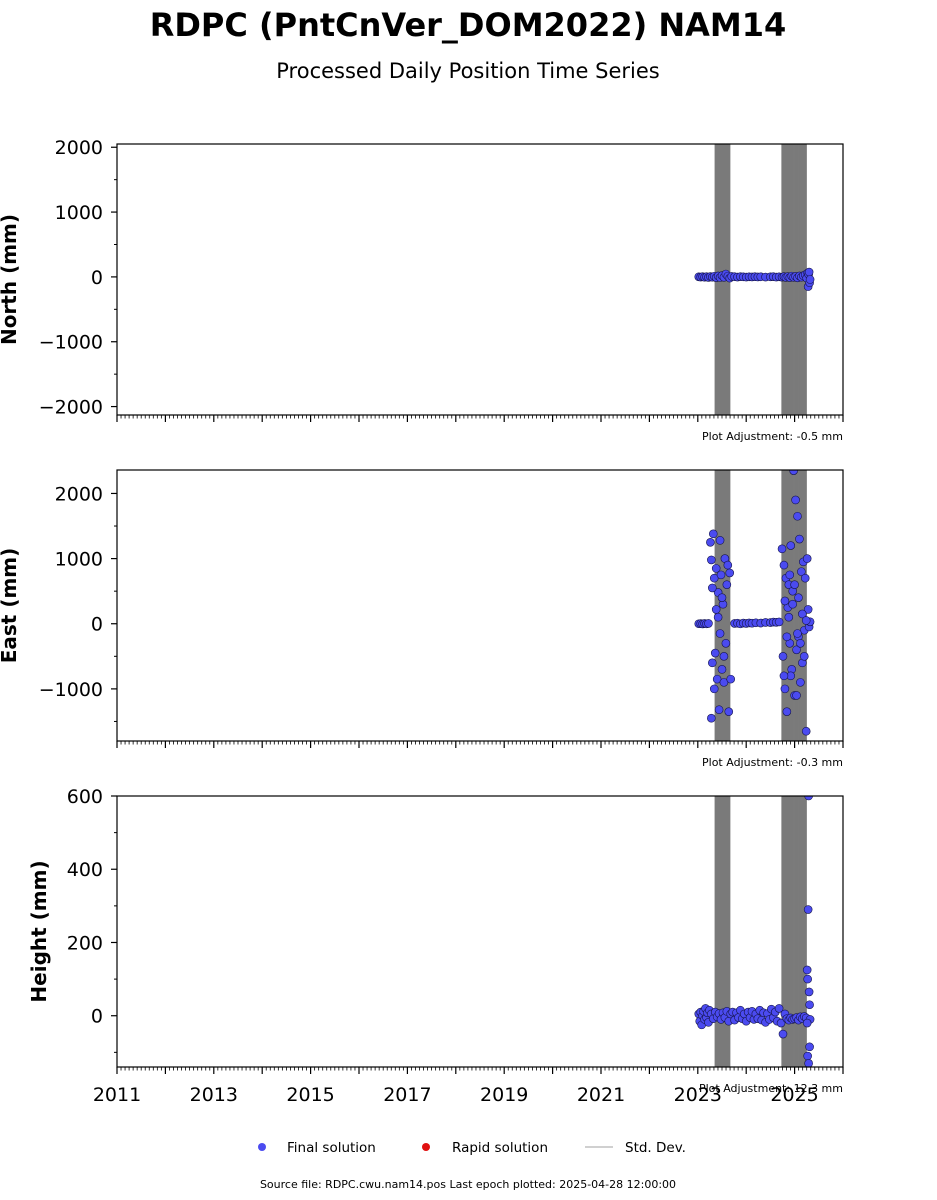  I want to click on figure-subtitle: Processed Daily Position Time Series, so click(468, 71).